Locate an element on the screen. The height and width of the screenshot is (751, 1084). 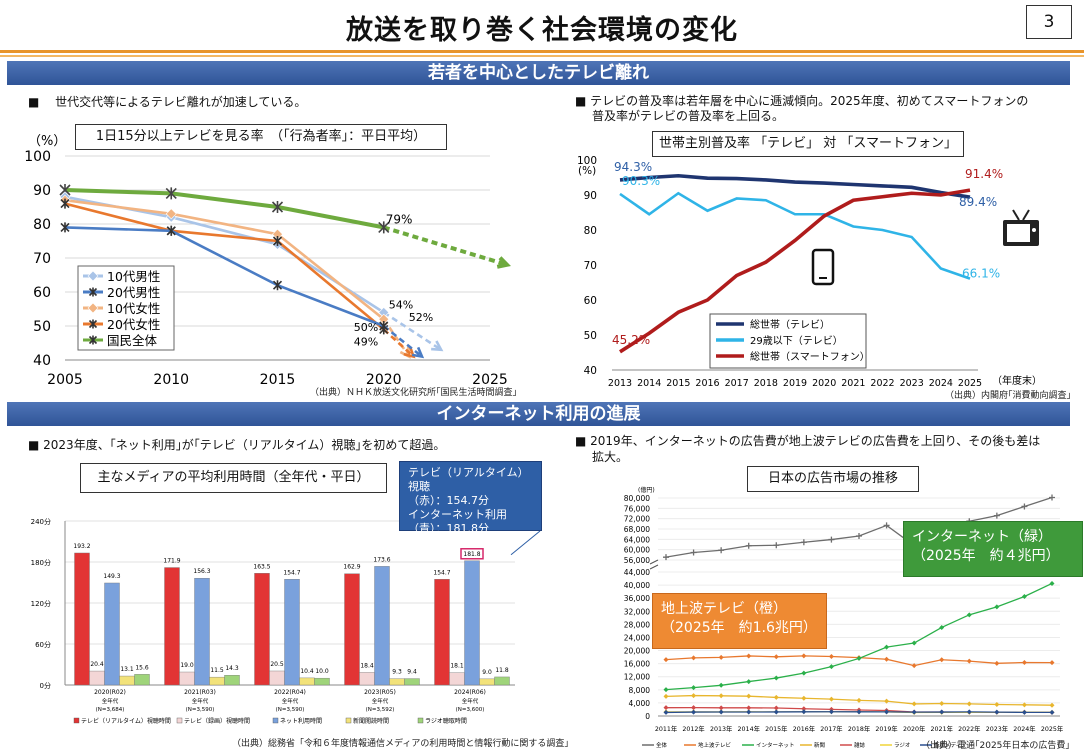
divider is located at coordinates (542, 56).